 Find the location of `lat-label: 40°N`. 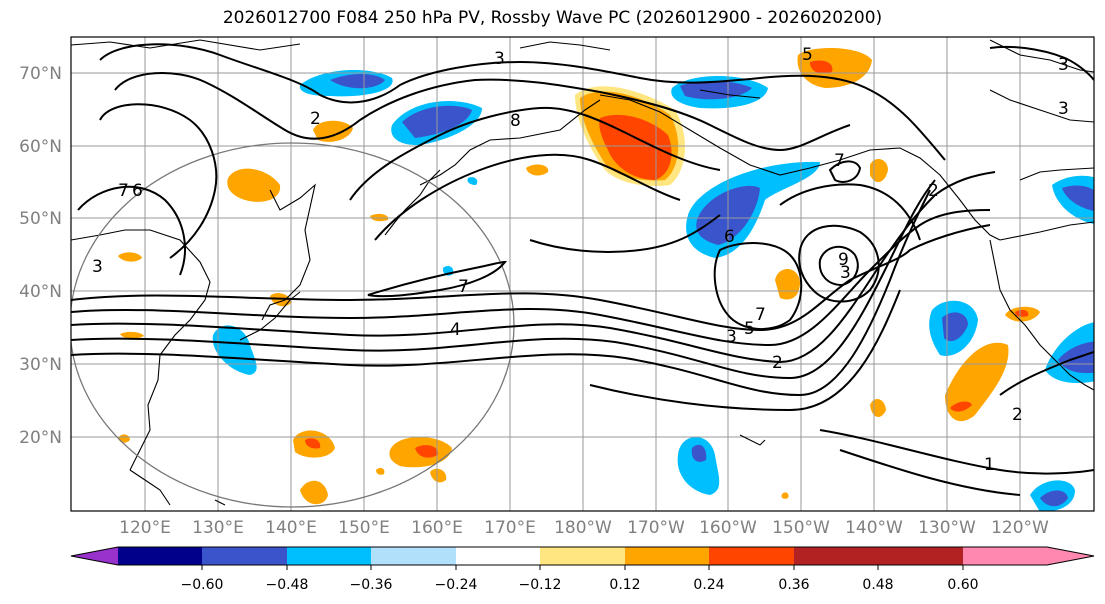

lat-label: 40°N is located at coordinates (40, 292).